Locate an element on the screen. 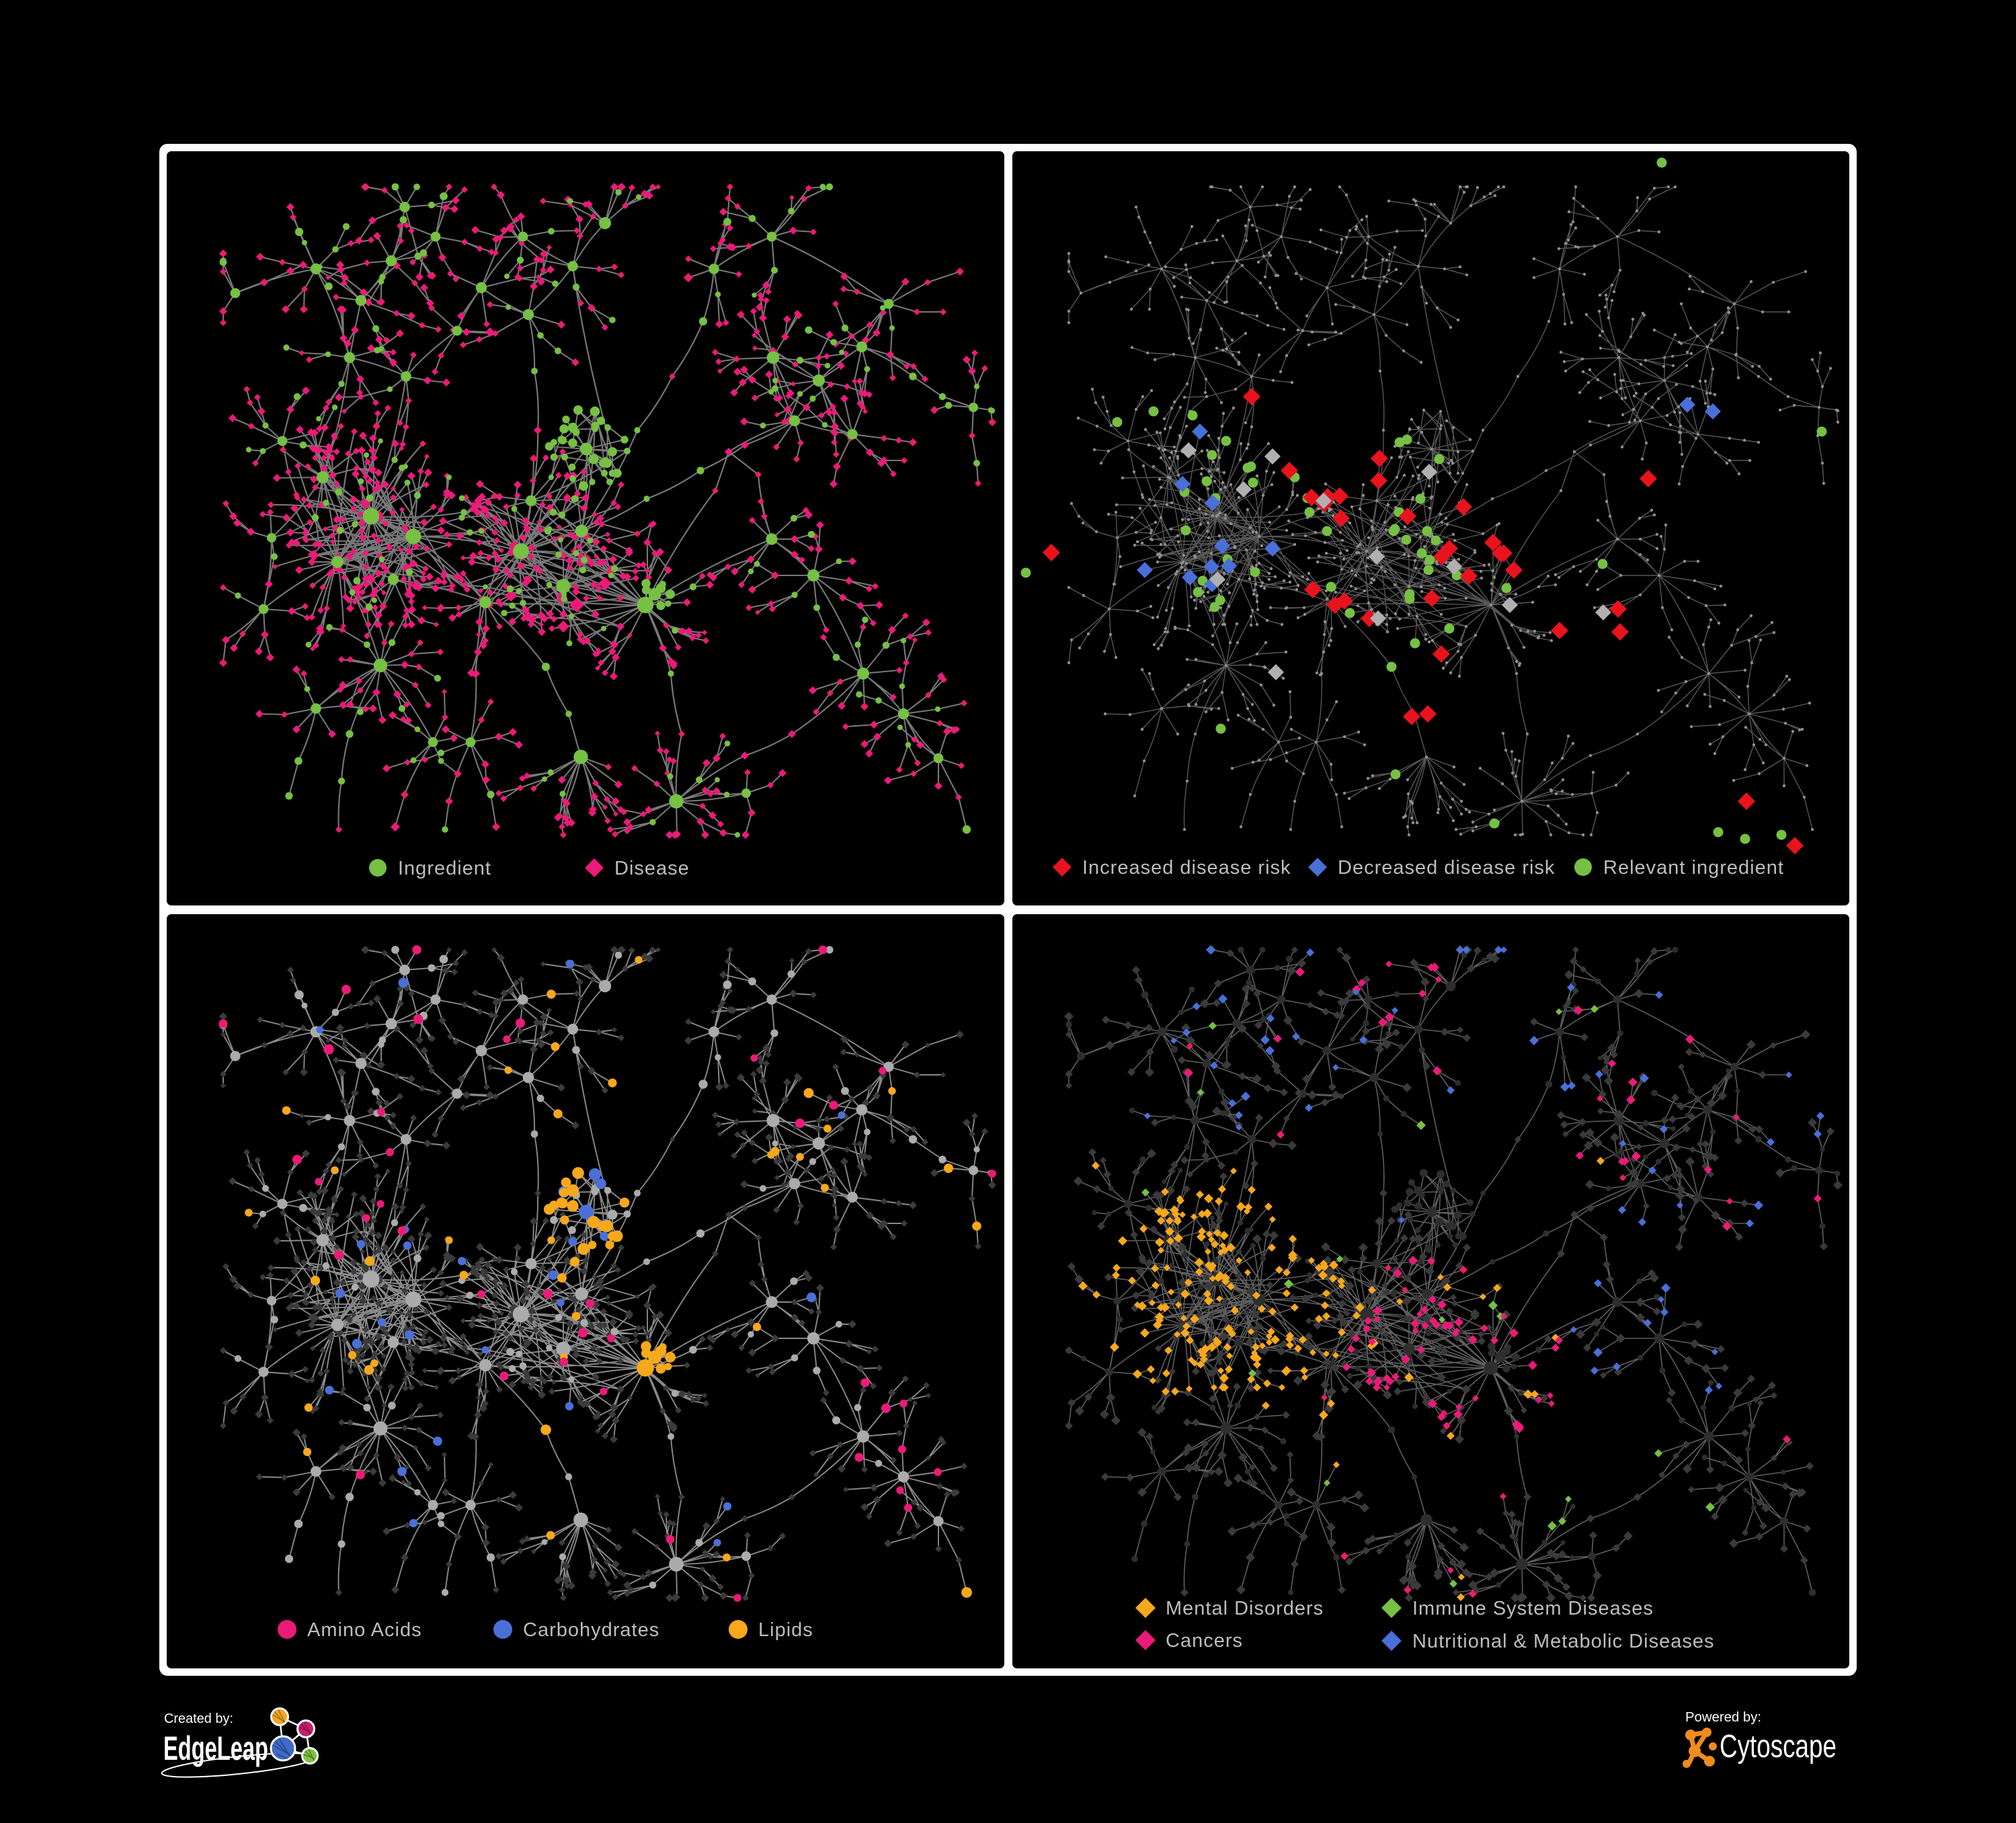  svg-text: Disease is located at coordinates (652, 868).